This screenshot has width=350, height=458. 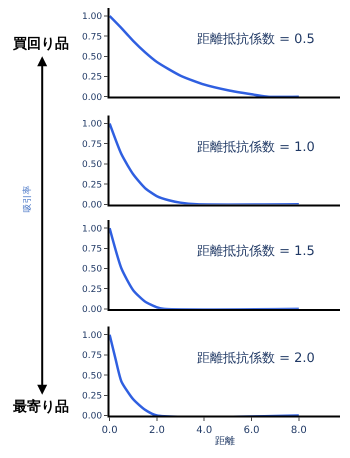 What do you see at coordinates (27, 199) in the screenshot?
I see `y-axis-title: 吸引率` at bounding box center [27, 199].